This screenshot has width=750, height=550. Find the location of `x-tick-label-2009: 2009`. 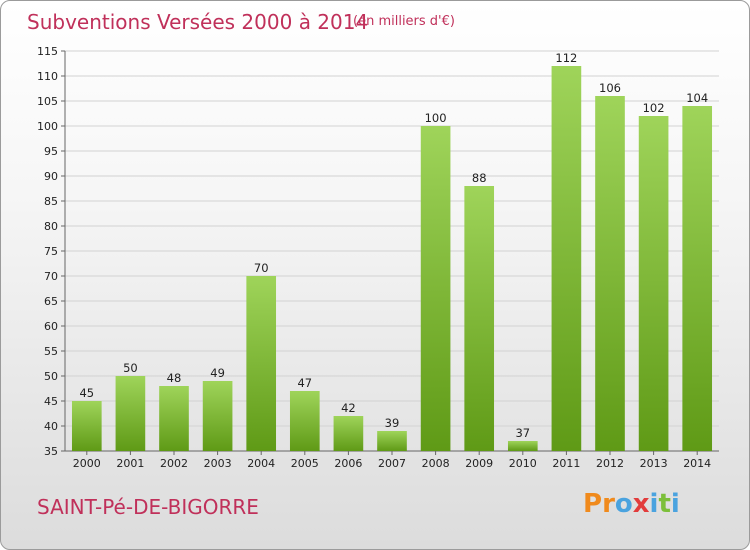

x-tick-label-2009: 2009 is located at coordinates (479, 463).